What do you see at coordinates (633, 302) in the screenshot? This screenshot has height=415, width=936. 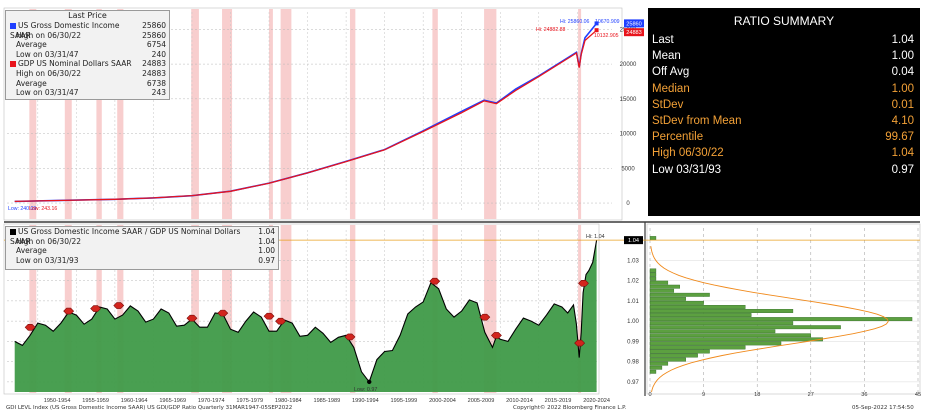 I see `y-tick-label: 1.01` at bounding box center [633, 302].